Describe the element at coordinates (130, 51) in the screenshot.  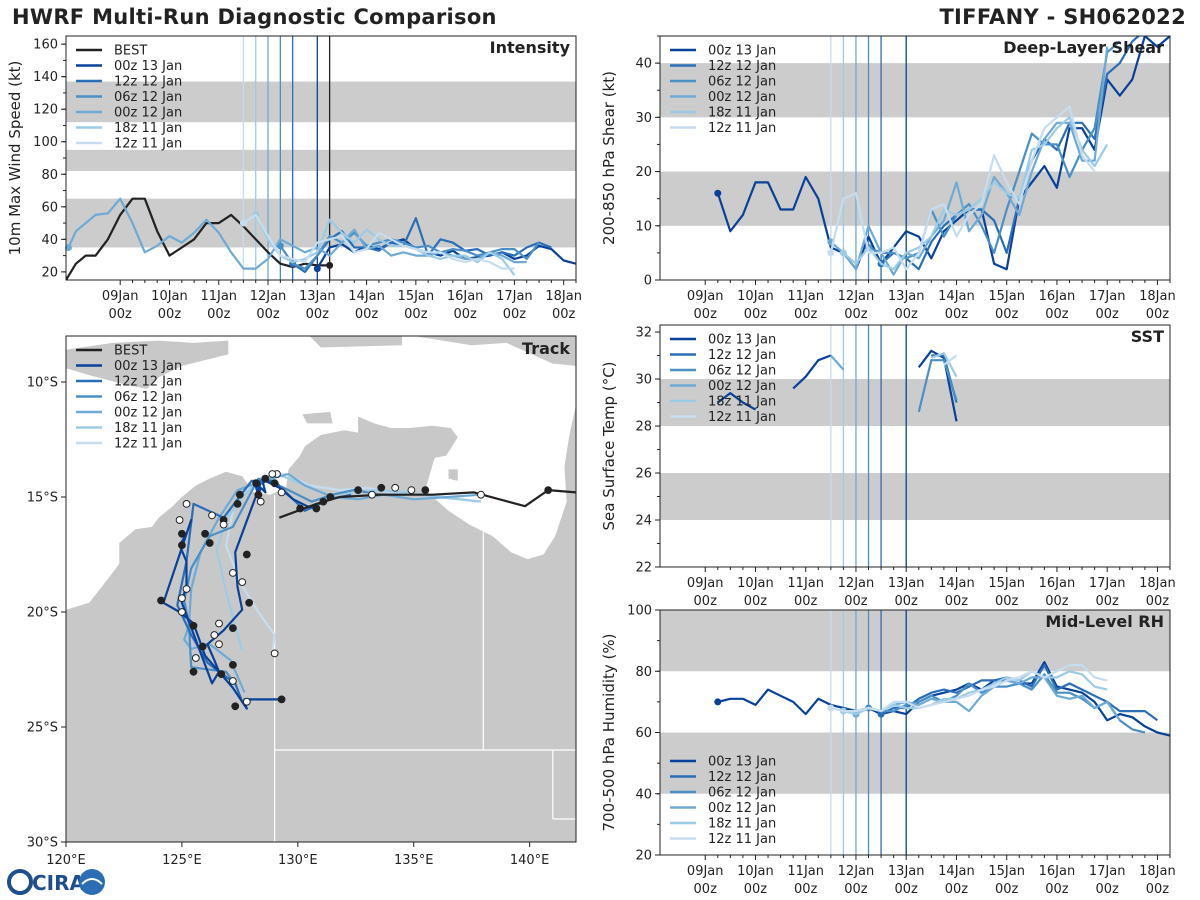
I see `intensity-legend-label-best: BEST` at that location.